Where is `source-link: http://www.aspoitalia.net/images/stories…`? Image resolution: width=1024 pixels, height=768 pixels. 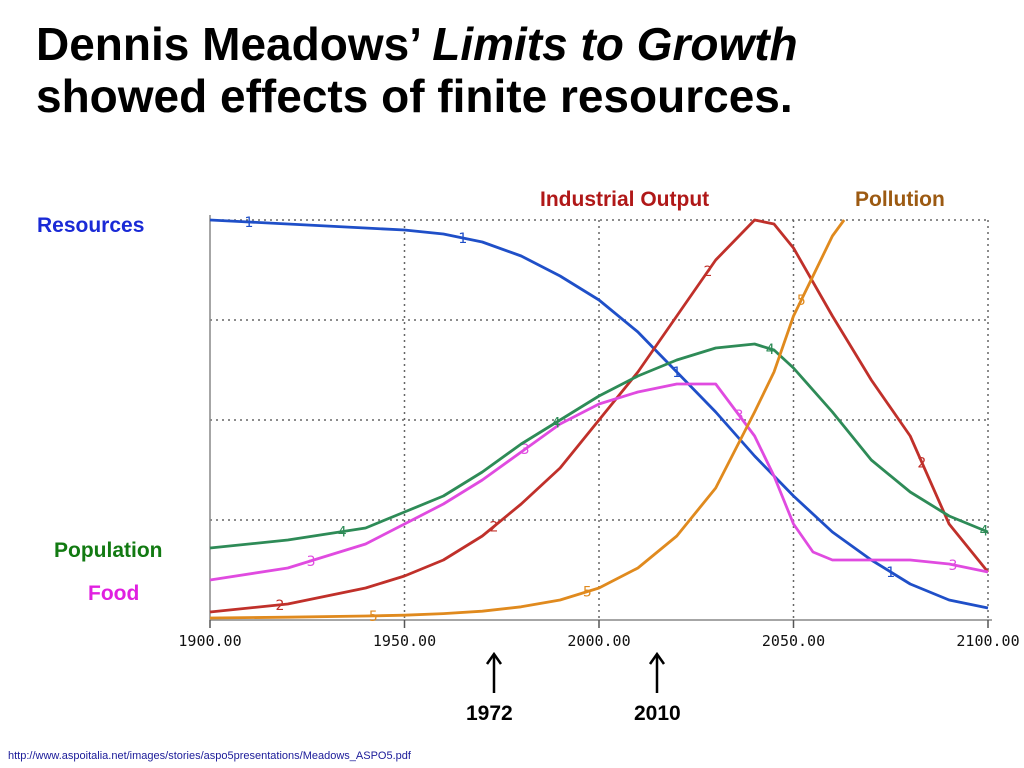 source-link: http://www.aspoitalia.net/images/stories… is located at coordinates (209, 756).